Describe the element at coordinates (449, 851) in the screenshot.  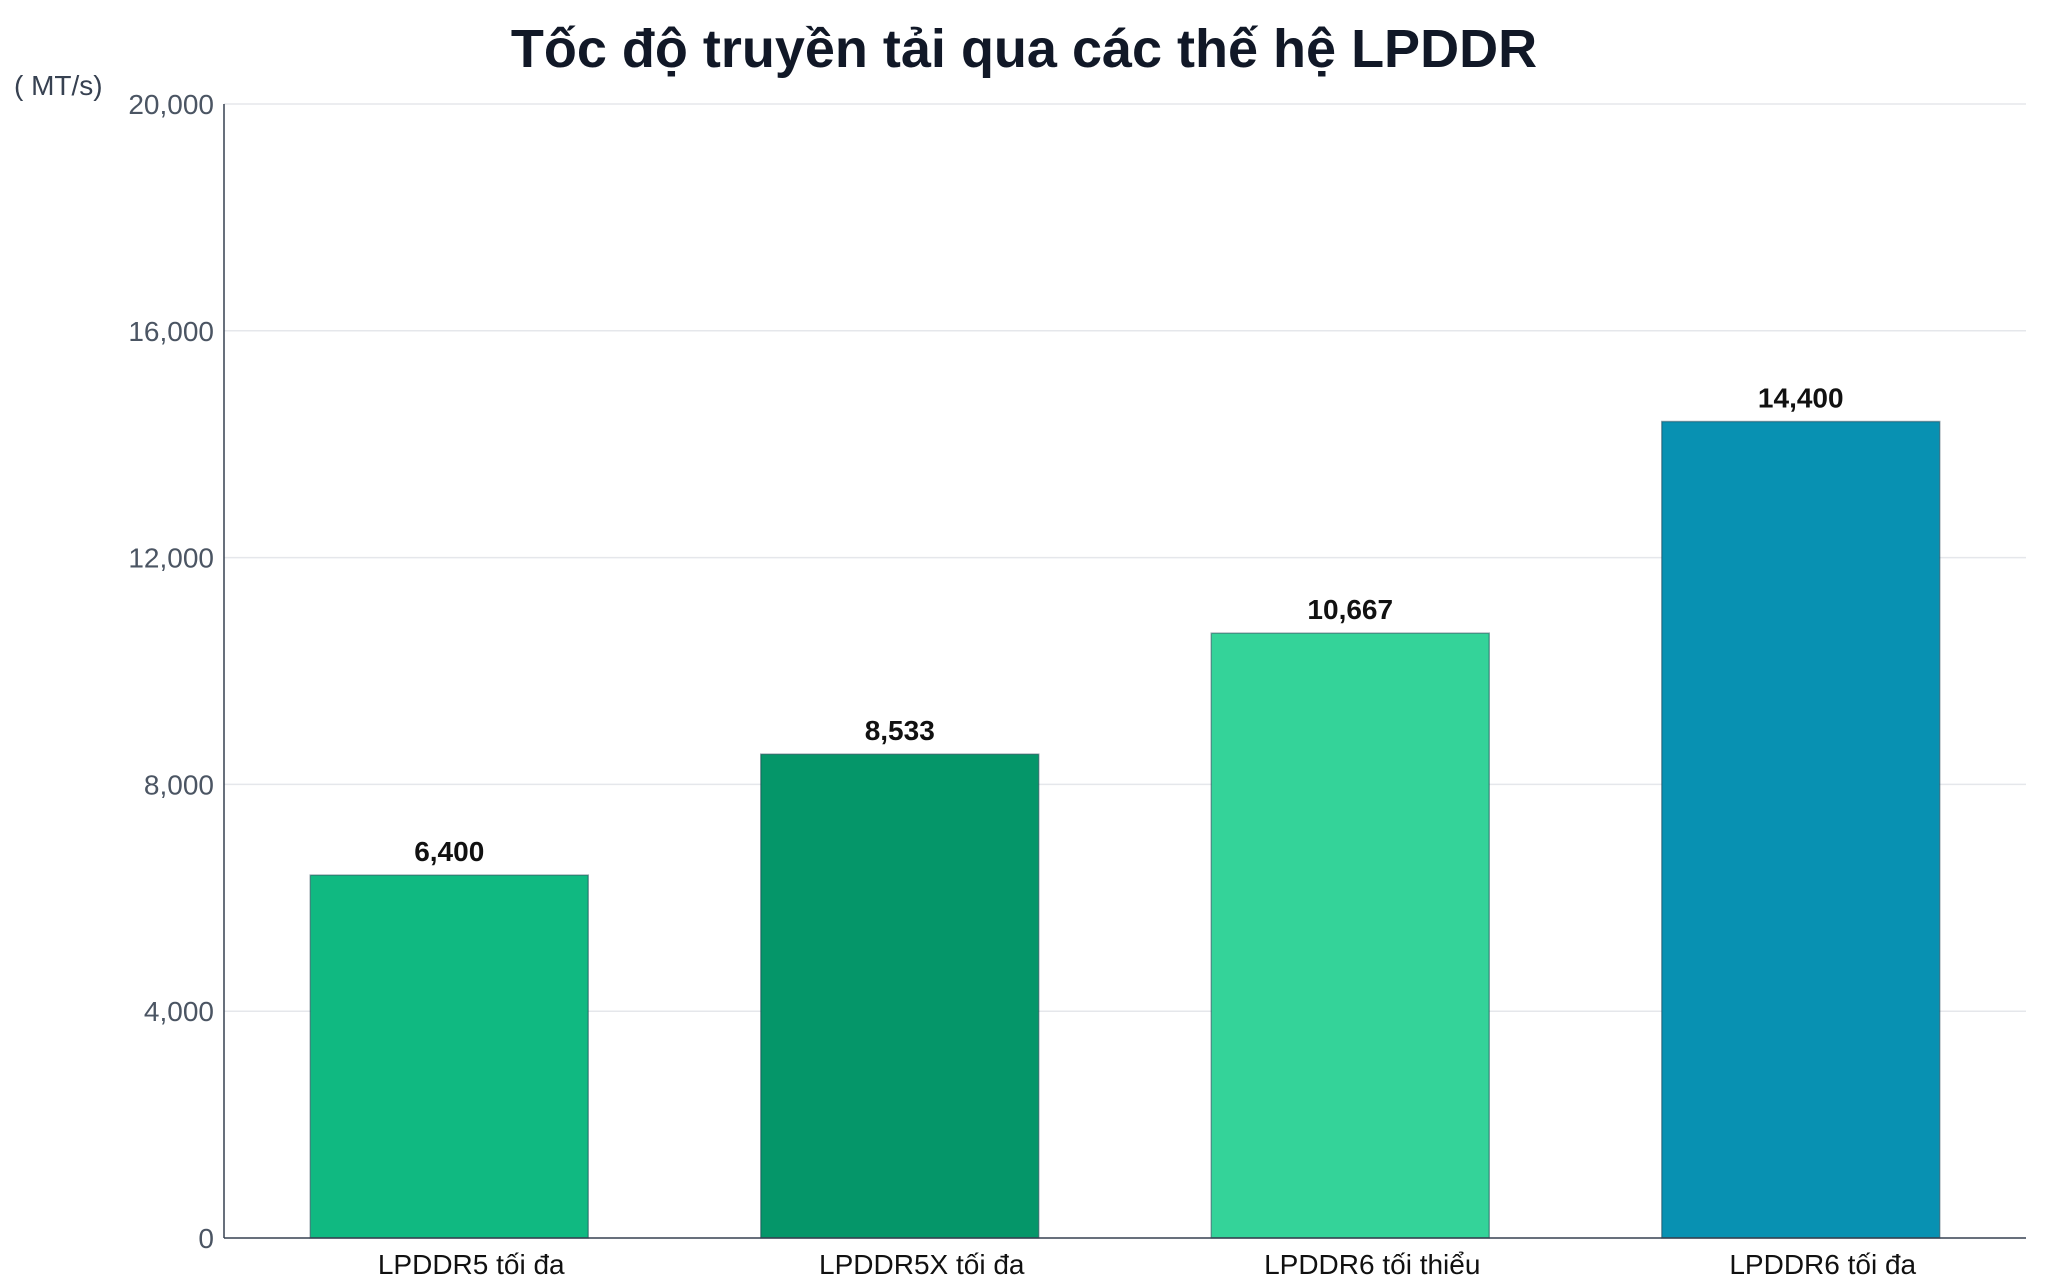
I see `data-label: 6,400` at that location.